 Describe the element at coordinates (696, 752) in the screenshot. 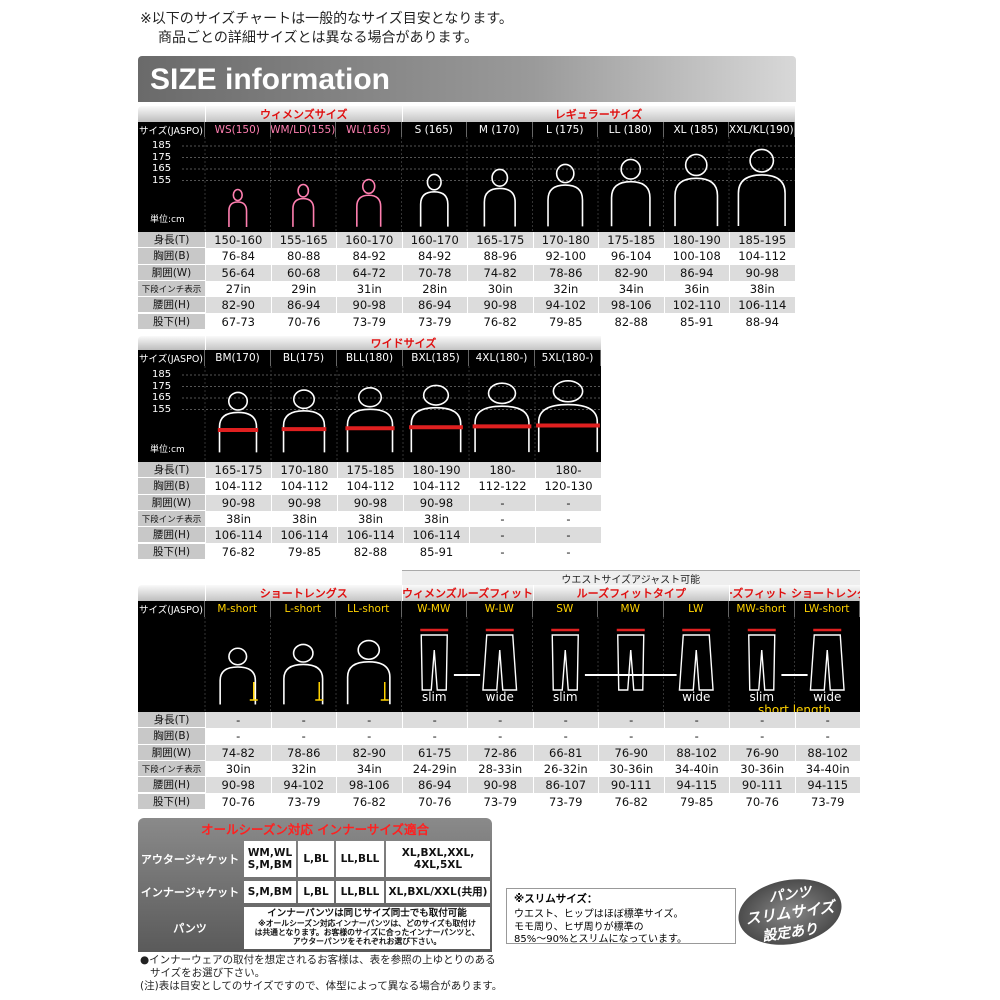

I see `cell: 88-102` at that location.